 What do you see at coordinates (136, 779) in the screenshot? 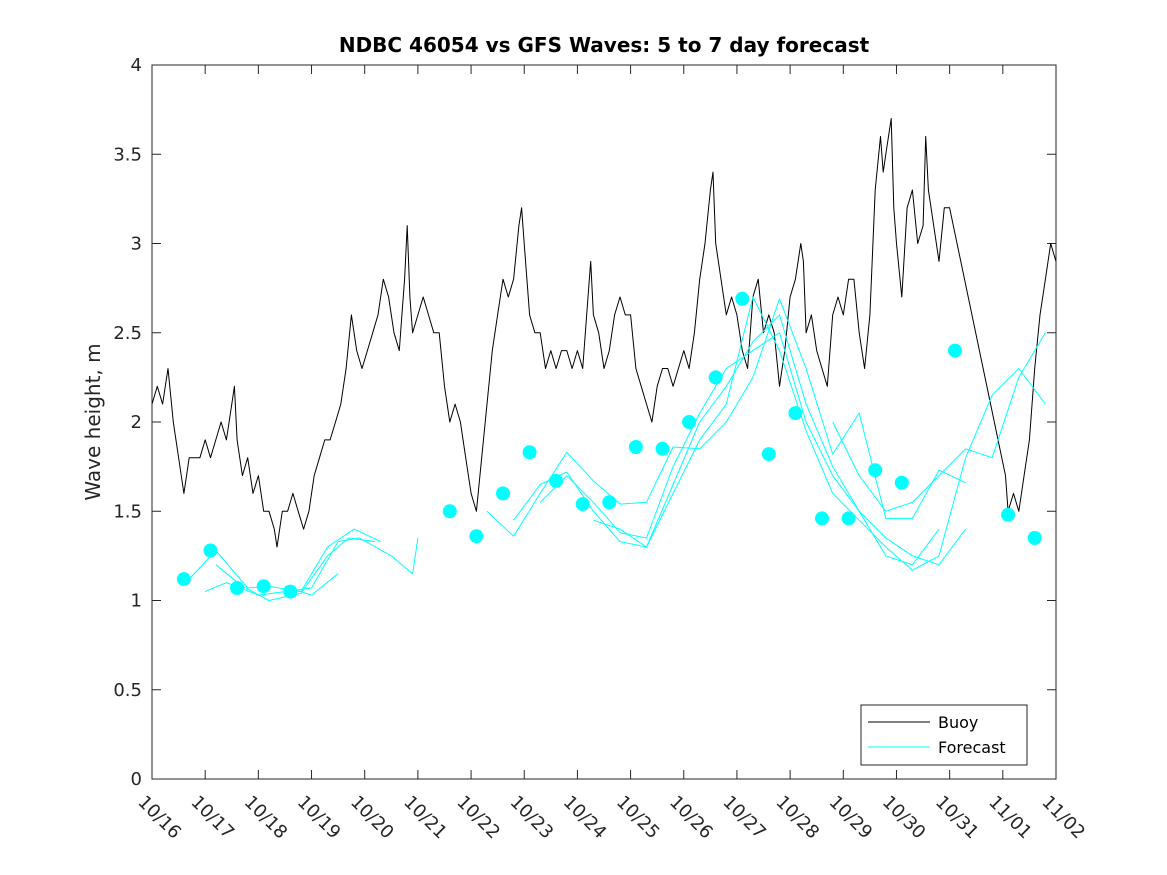
I see `y-tick-label: 0` at bounding box center [136, 779].